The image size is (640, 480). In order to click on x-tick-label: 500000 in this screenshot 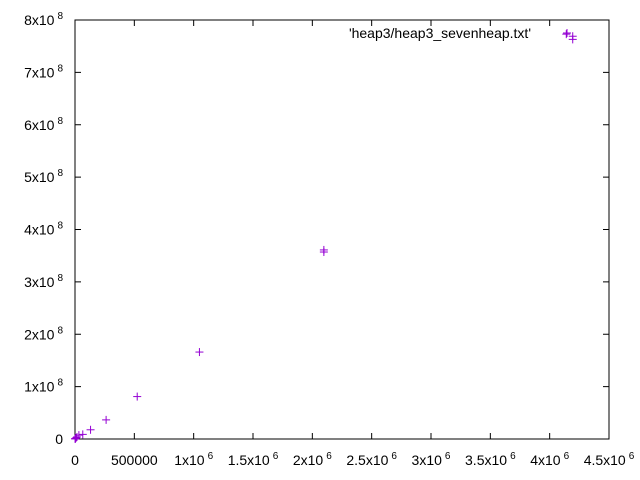, I will do `click(134, 460)`.